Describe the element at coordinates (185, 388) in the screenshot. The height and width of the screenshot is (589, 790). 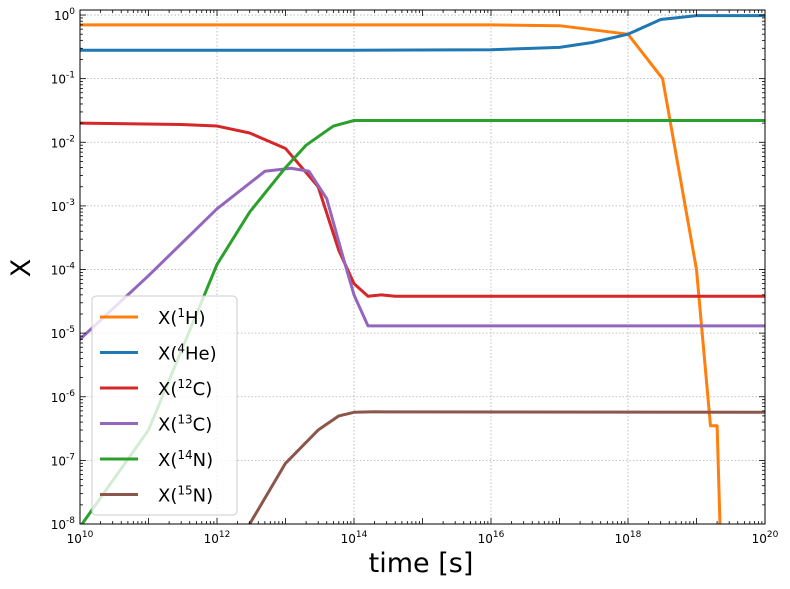
I see `legend-entry: X(12C)` at that location.